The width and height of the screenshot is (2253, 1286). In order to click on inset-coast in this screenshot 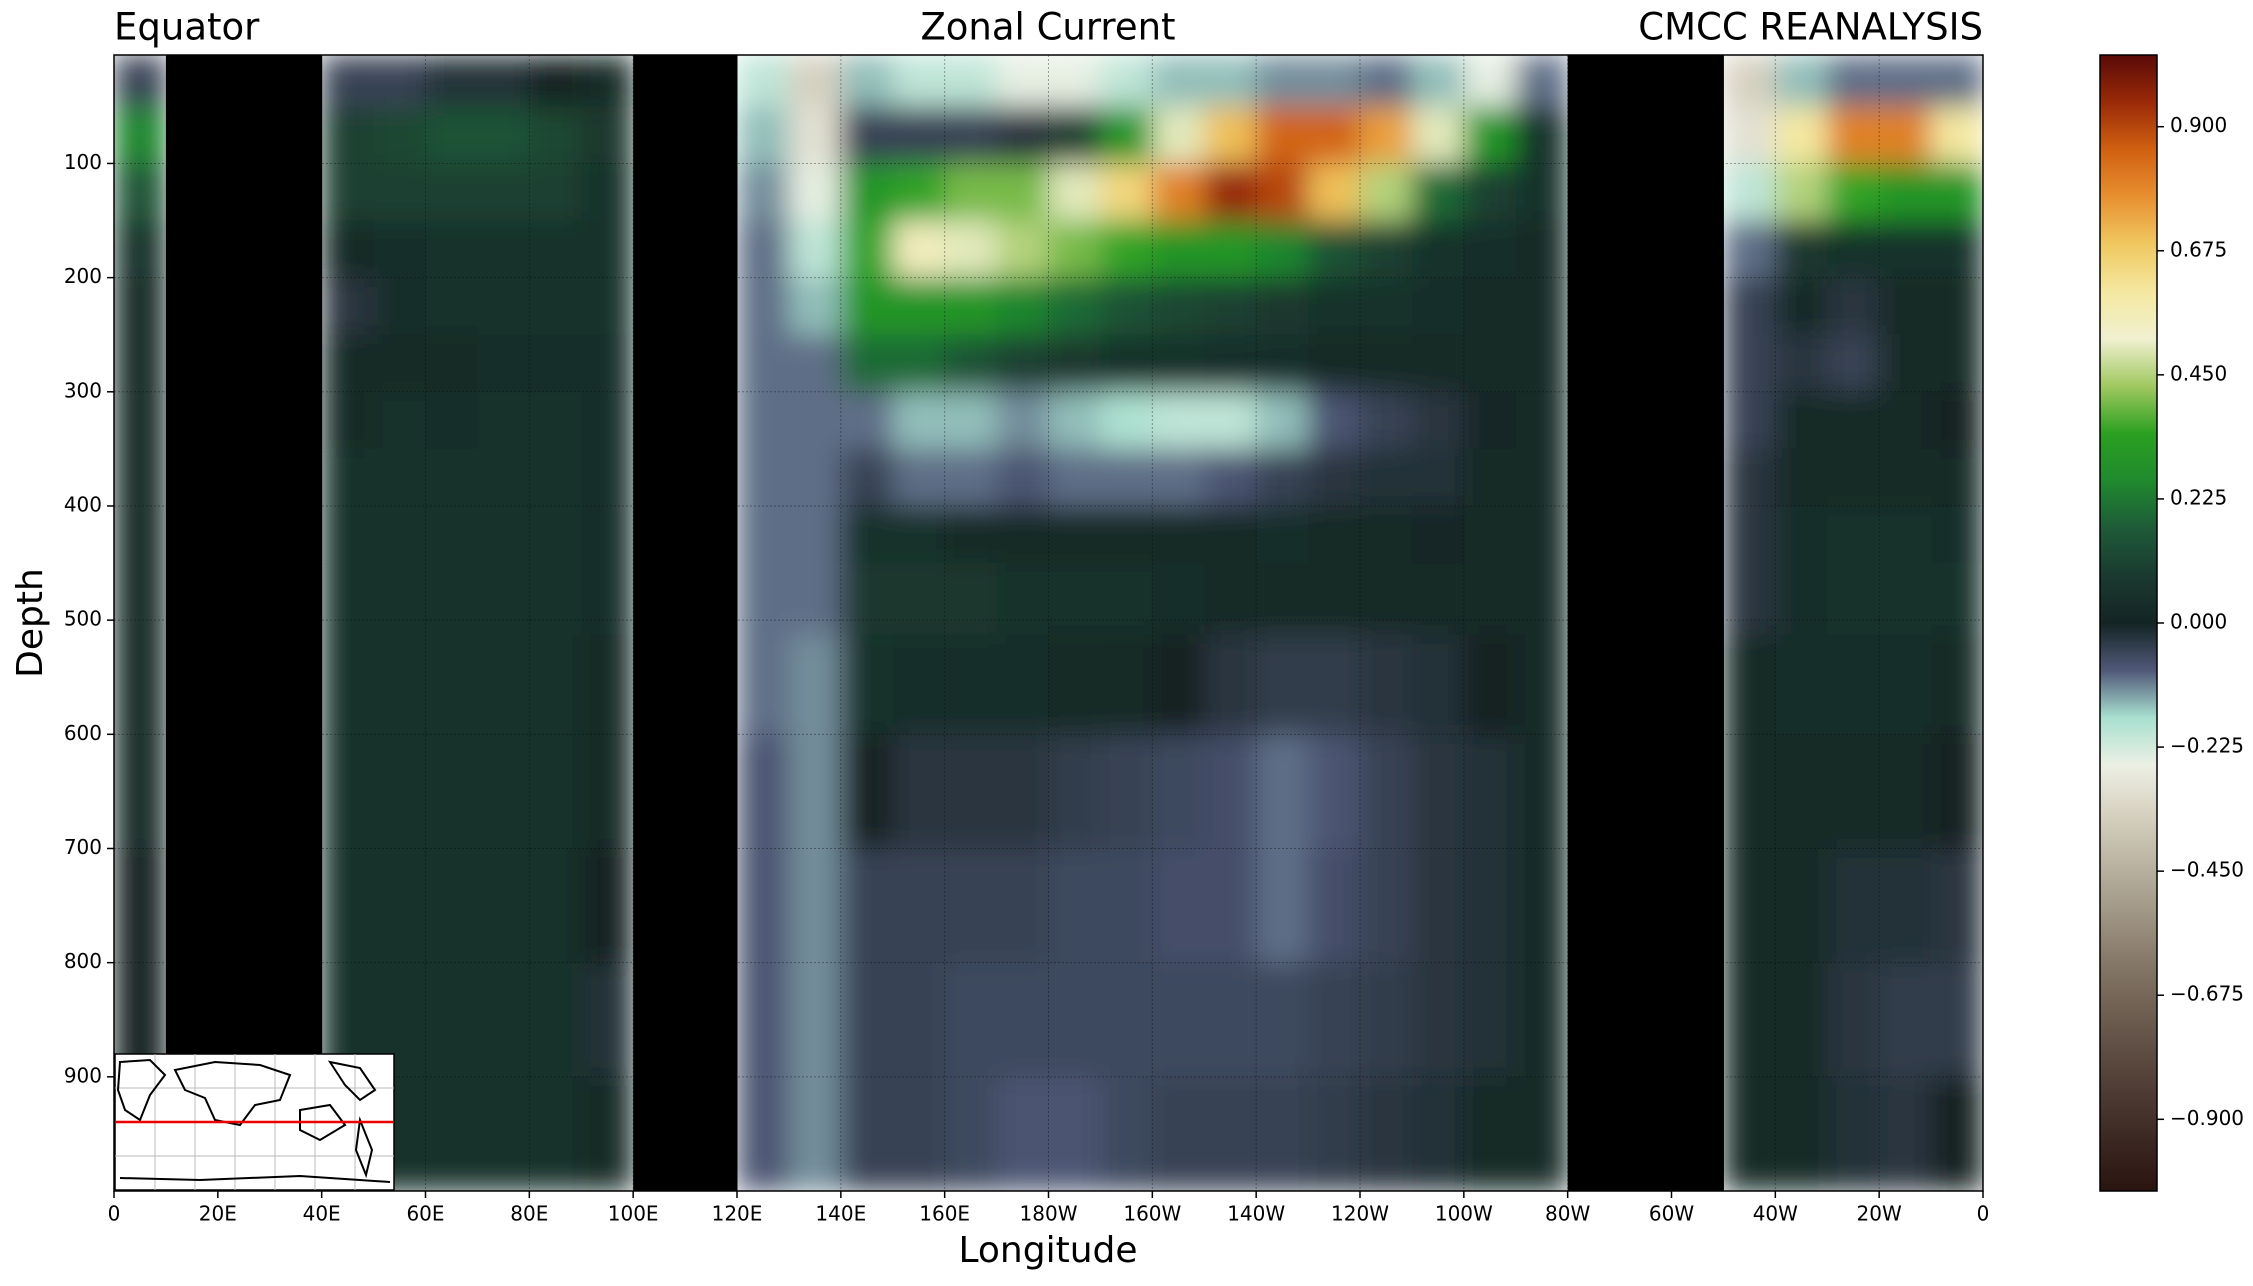, I will do `click(253, 1120)`.